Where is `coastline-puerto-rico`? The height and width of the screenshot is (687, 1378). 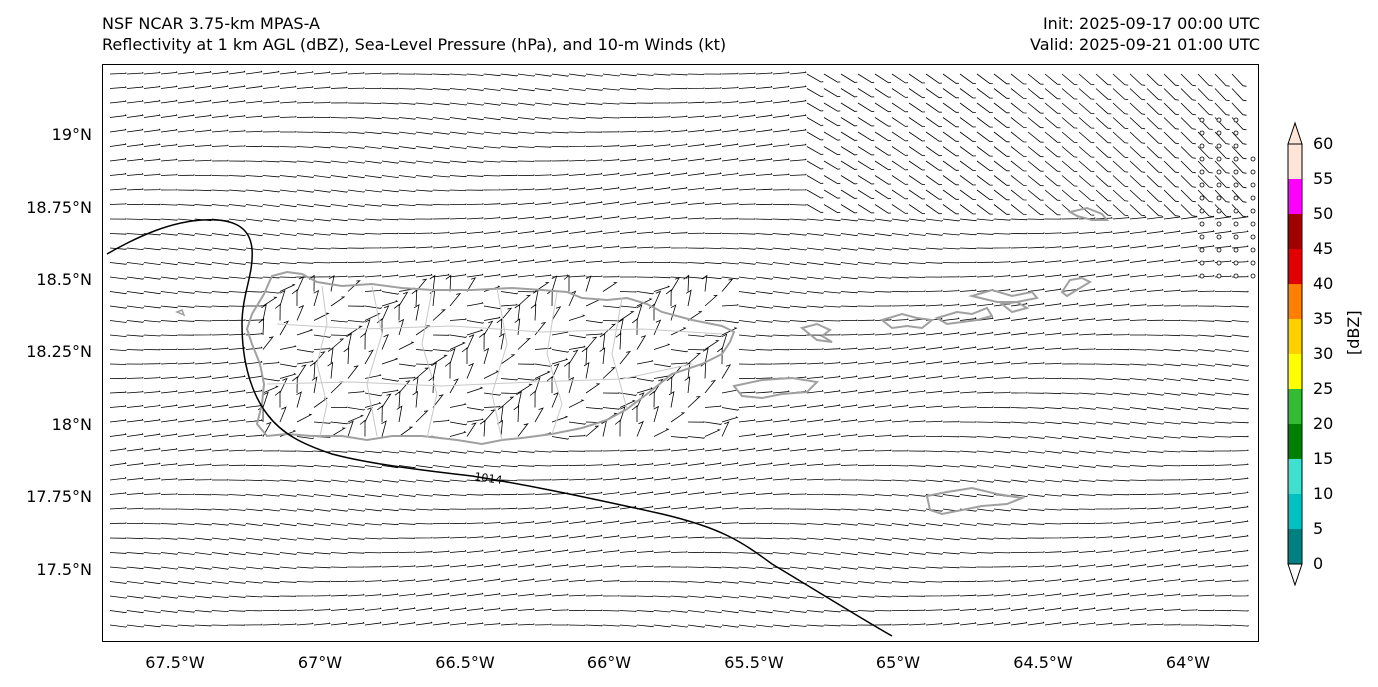
coastline-puerto-rico is located at coordinates (490, 358).